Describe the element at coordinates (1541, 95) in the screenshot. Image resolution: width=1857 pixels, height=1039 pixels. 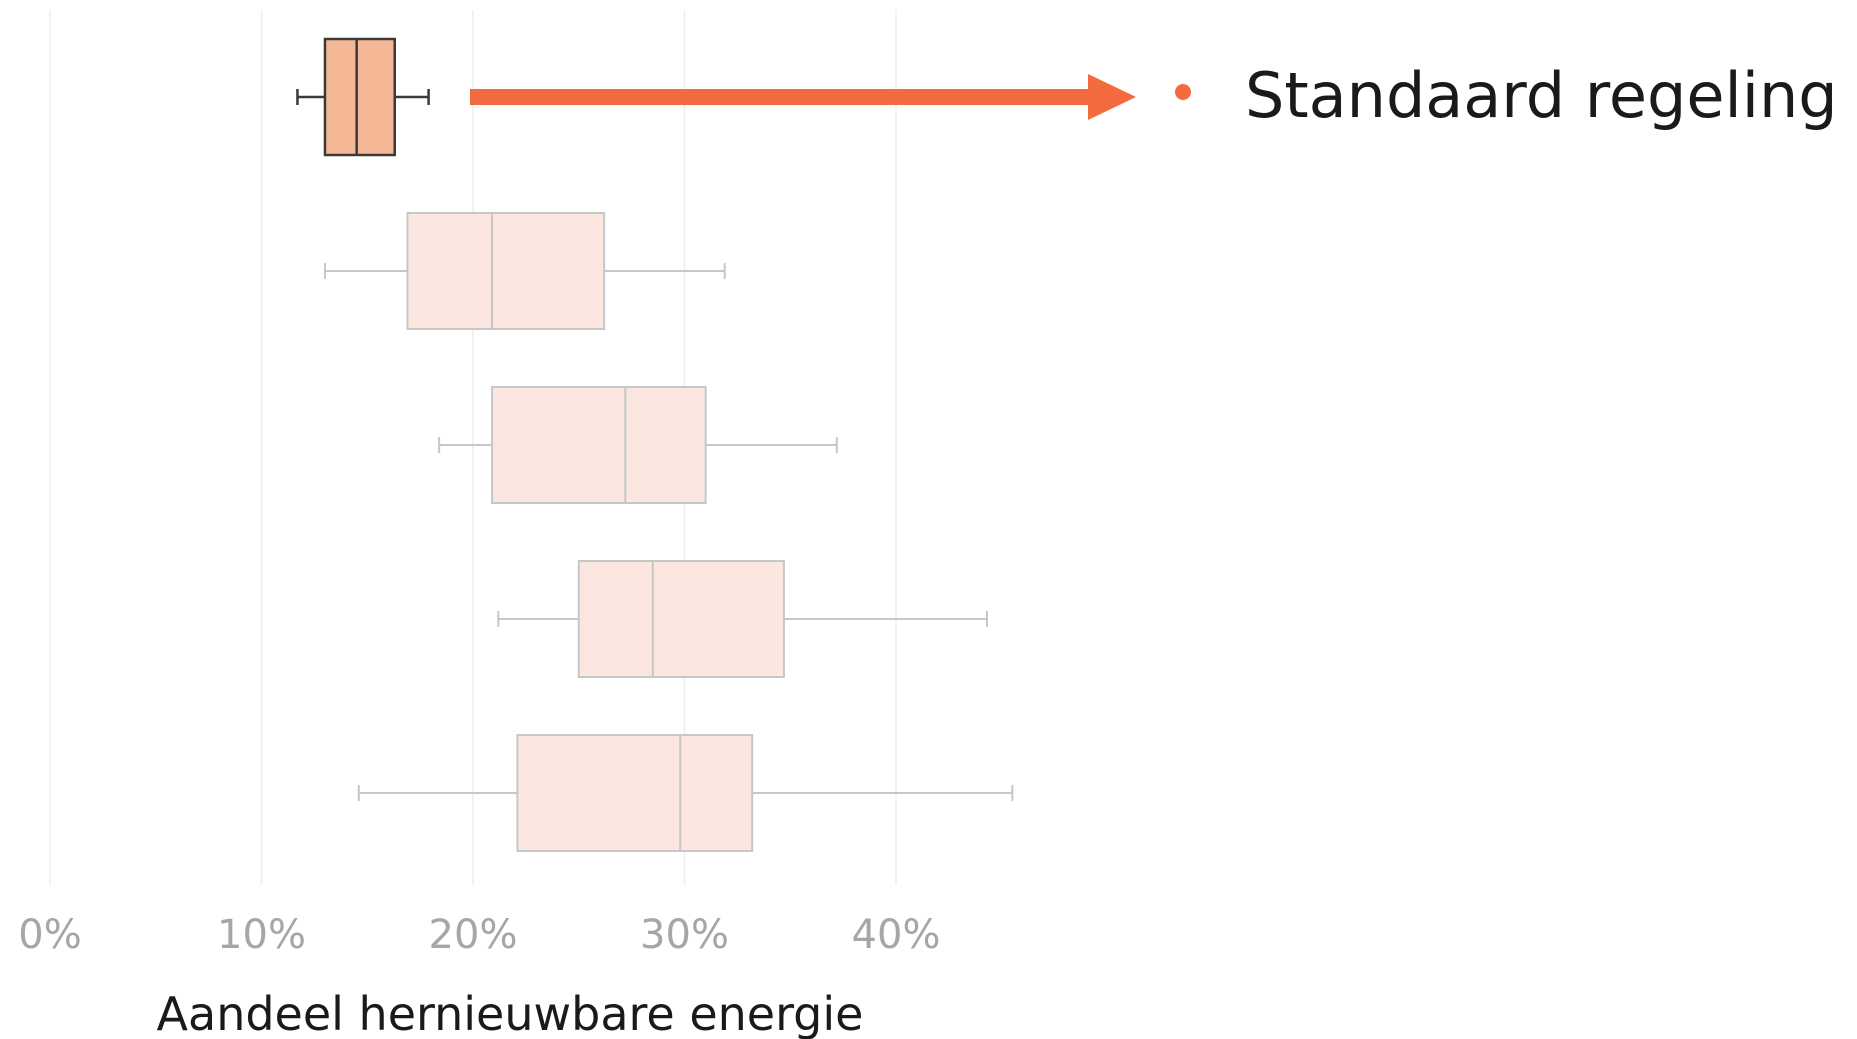
I see `legend-label: Standaard regeling` at that location.